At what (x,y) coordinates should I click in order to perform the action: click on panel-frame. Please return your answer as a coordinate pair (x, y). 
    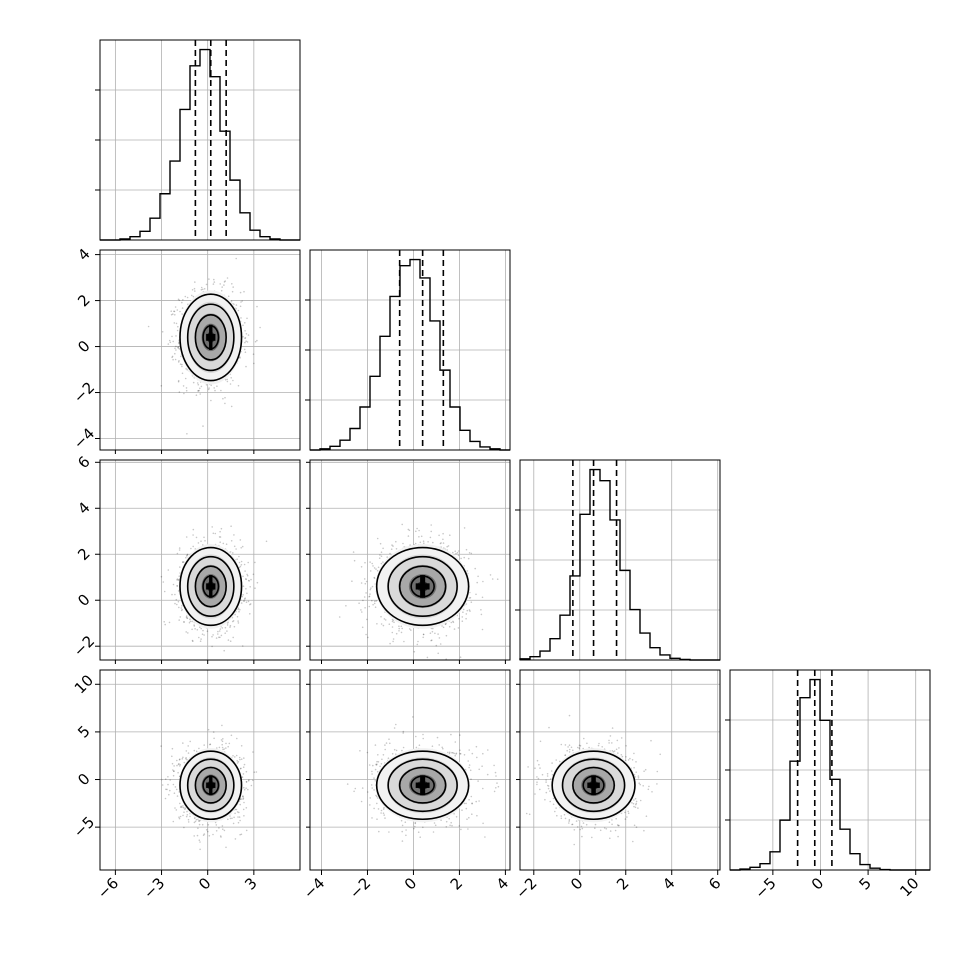
    Looking at the image, I should click on (200, 350).